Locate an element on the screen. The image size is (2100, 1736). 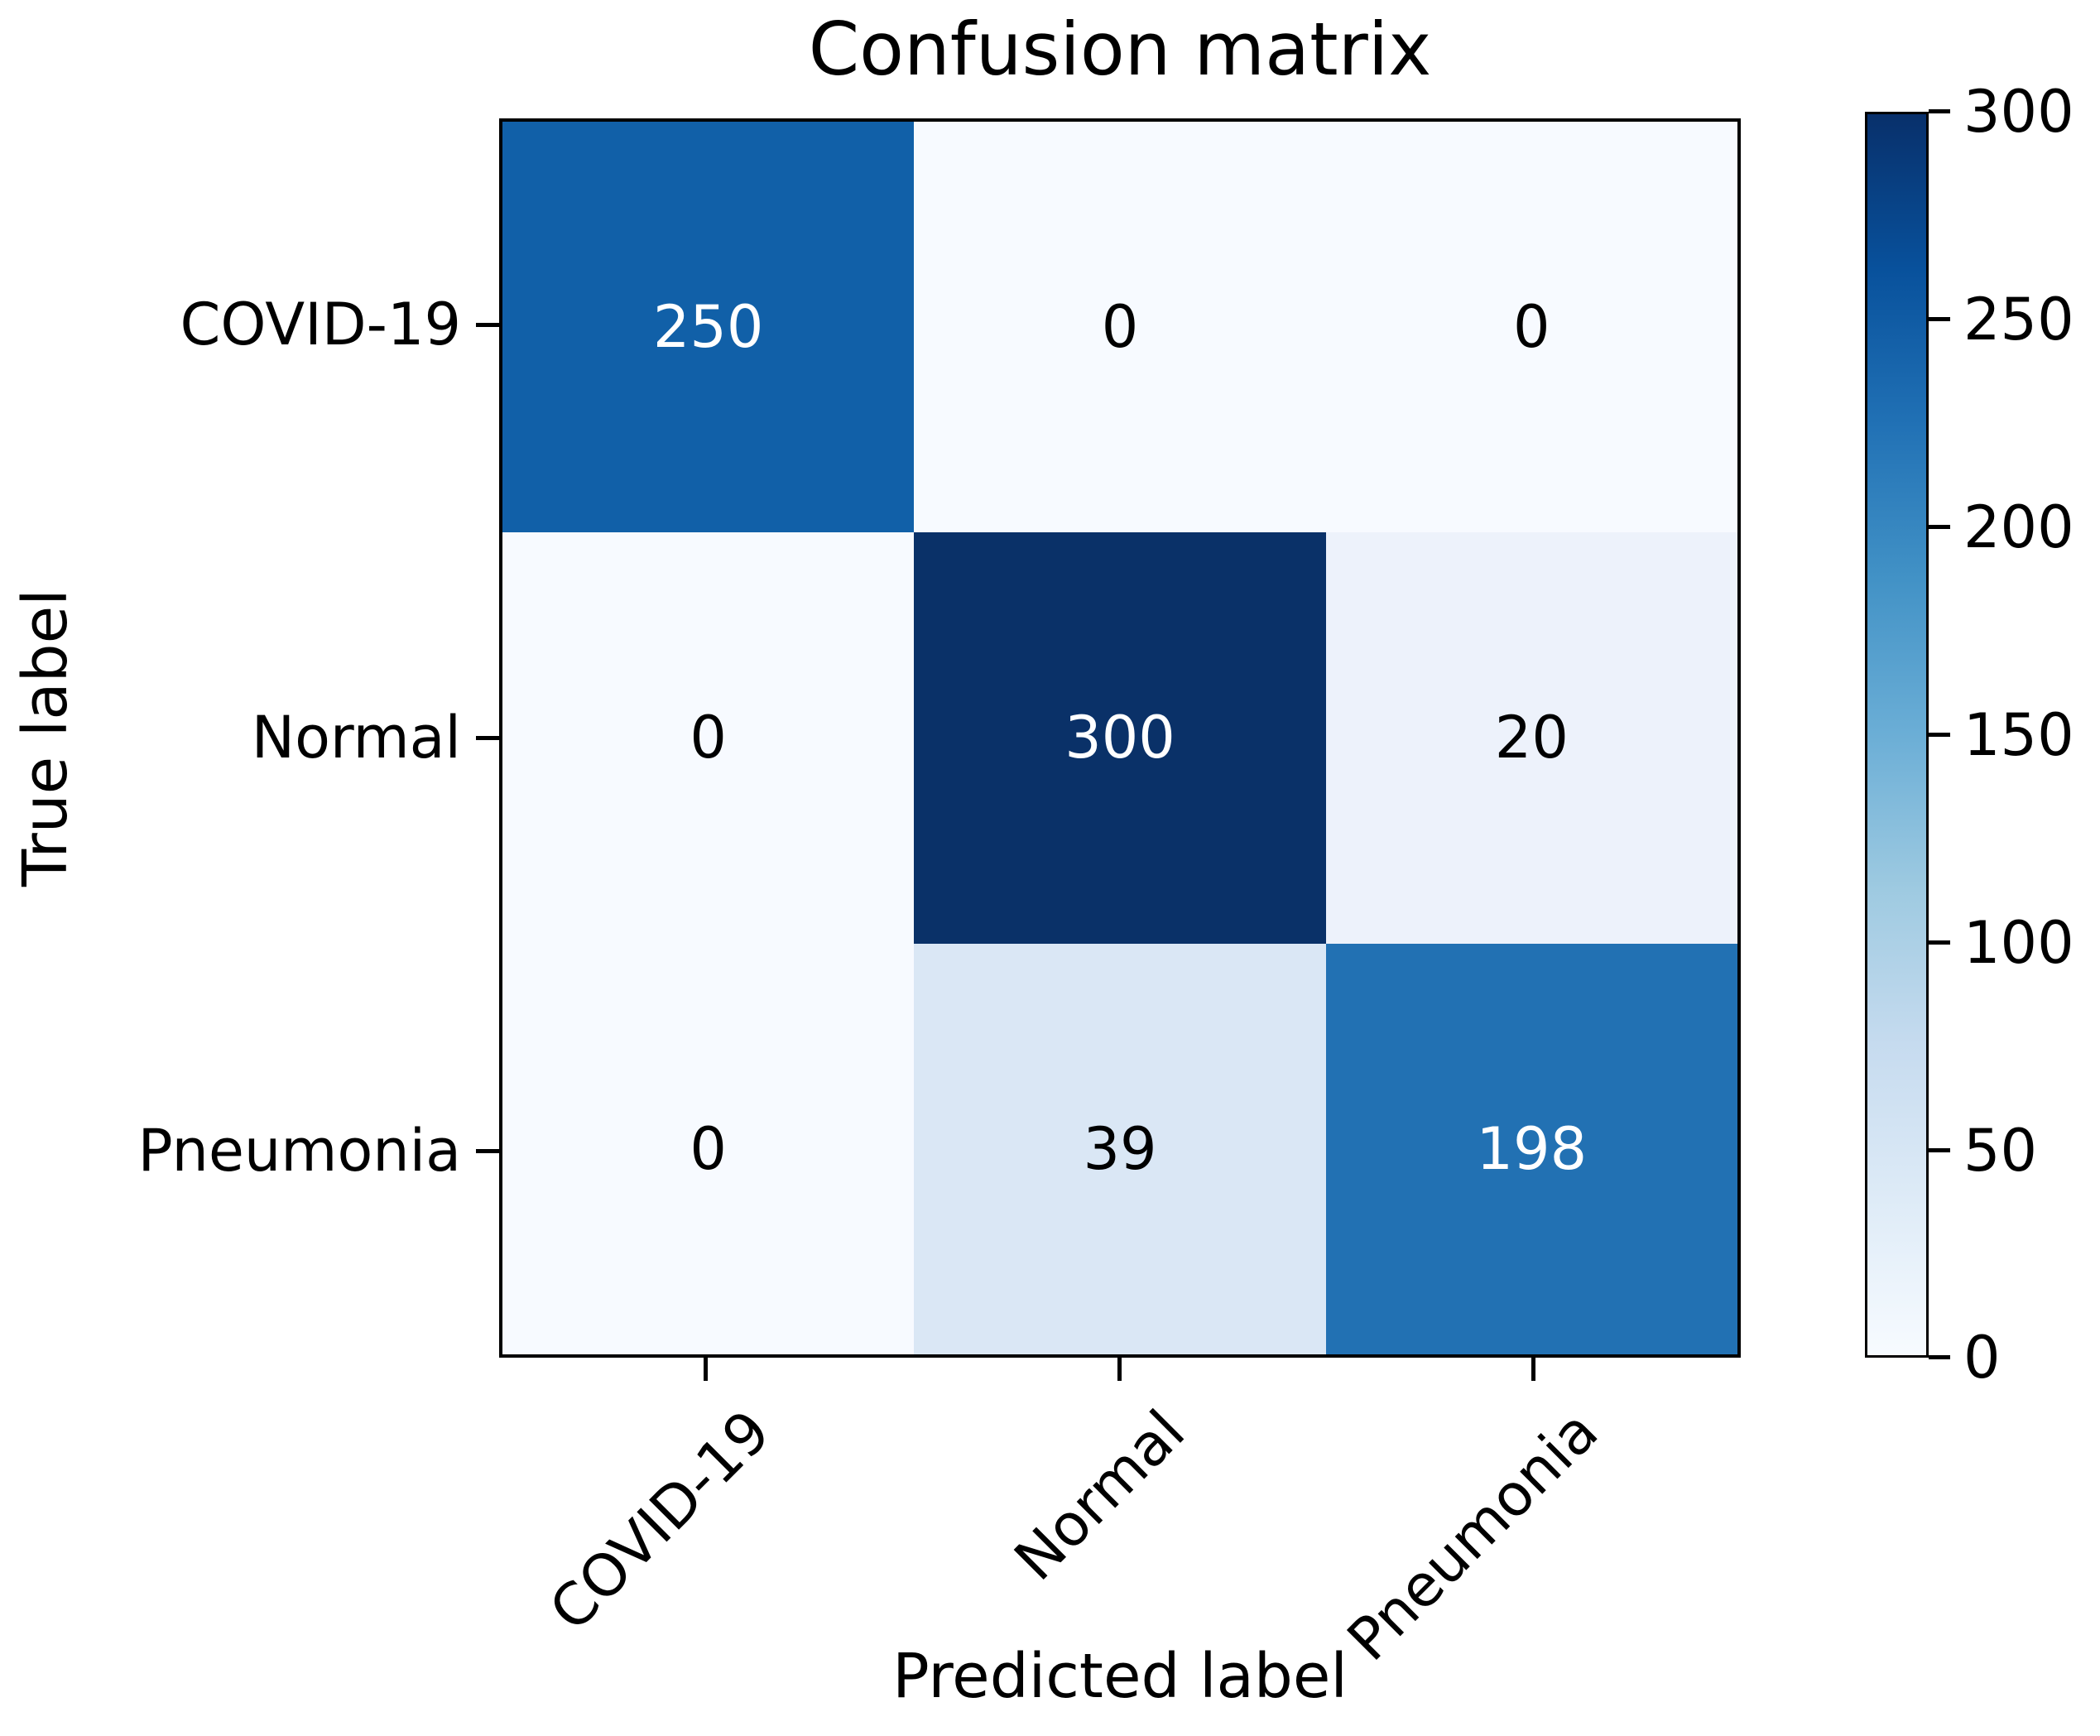
x-axis-label: Predicted label is located at coordinates (1120, 1677).